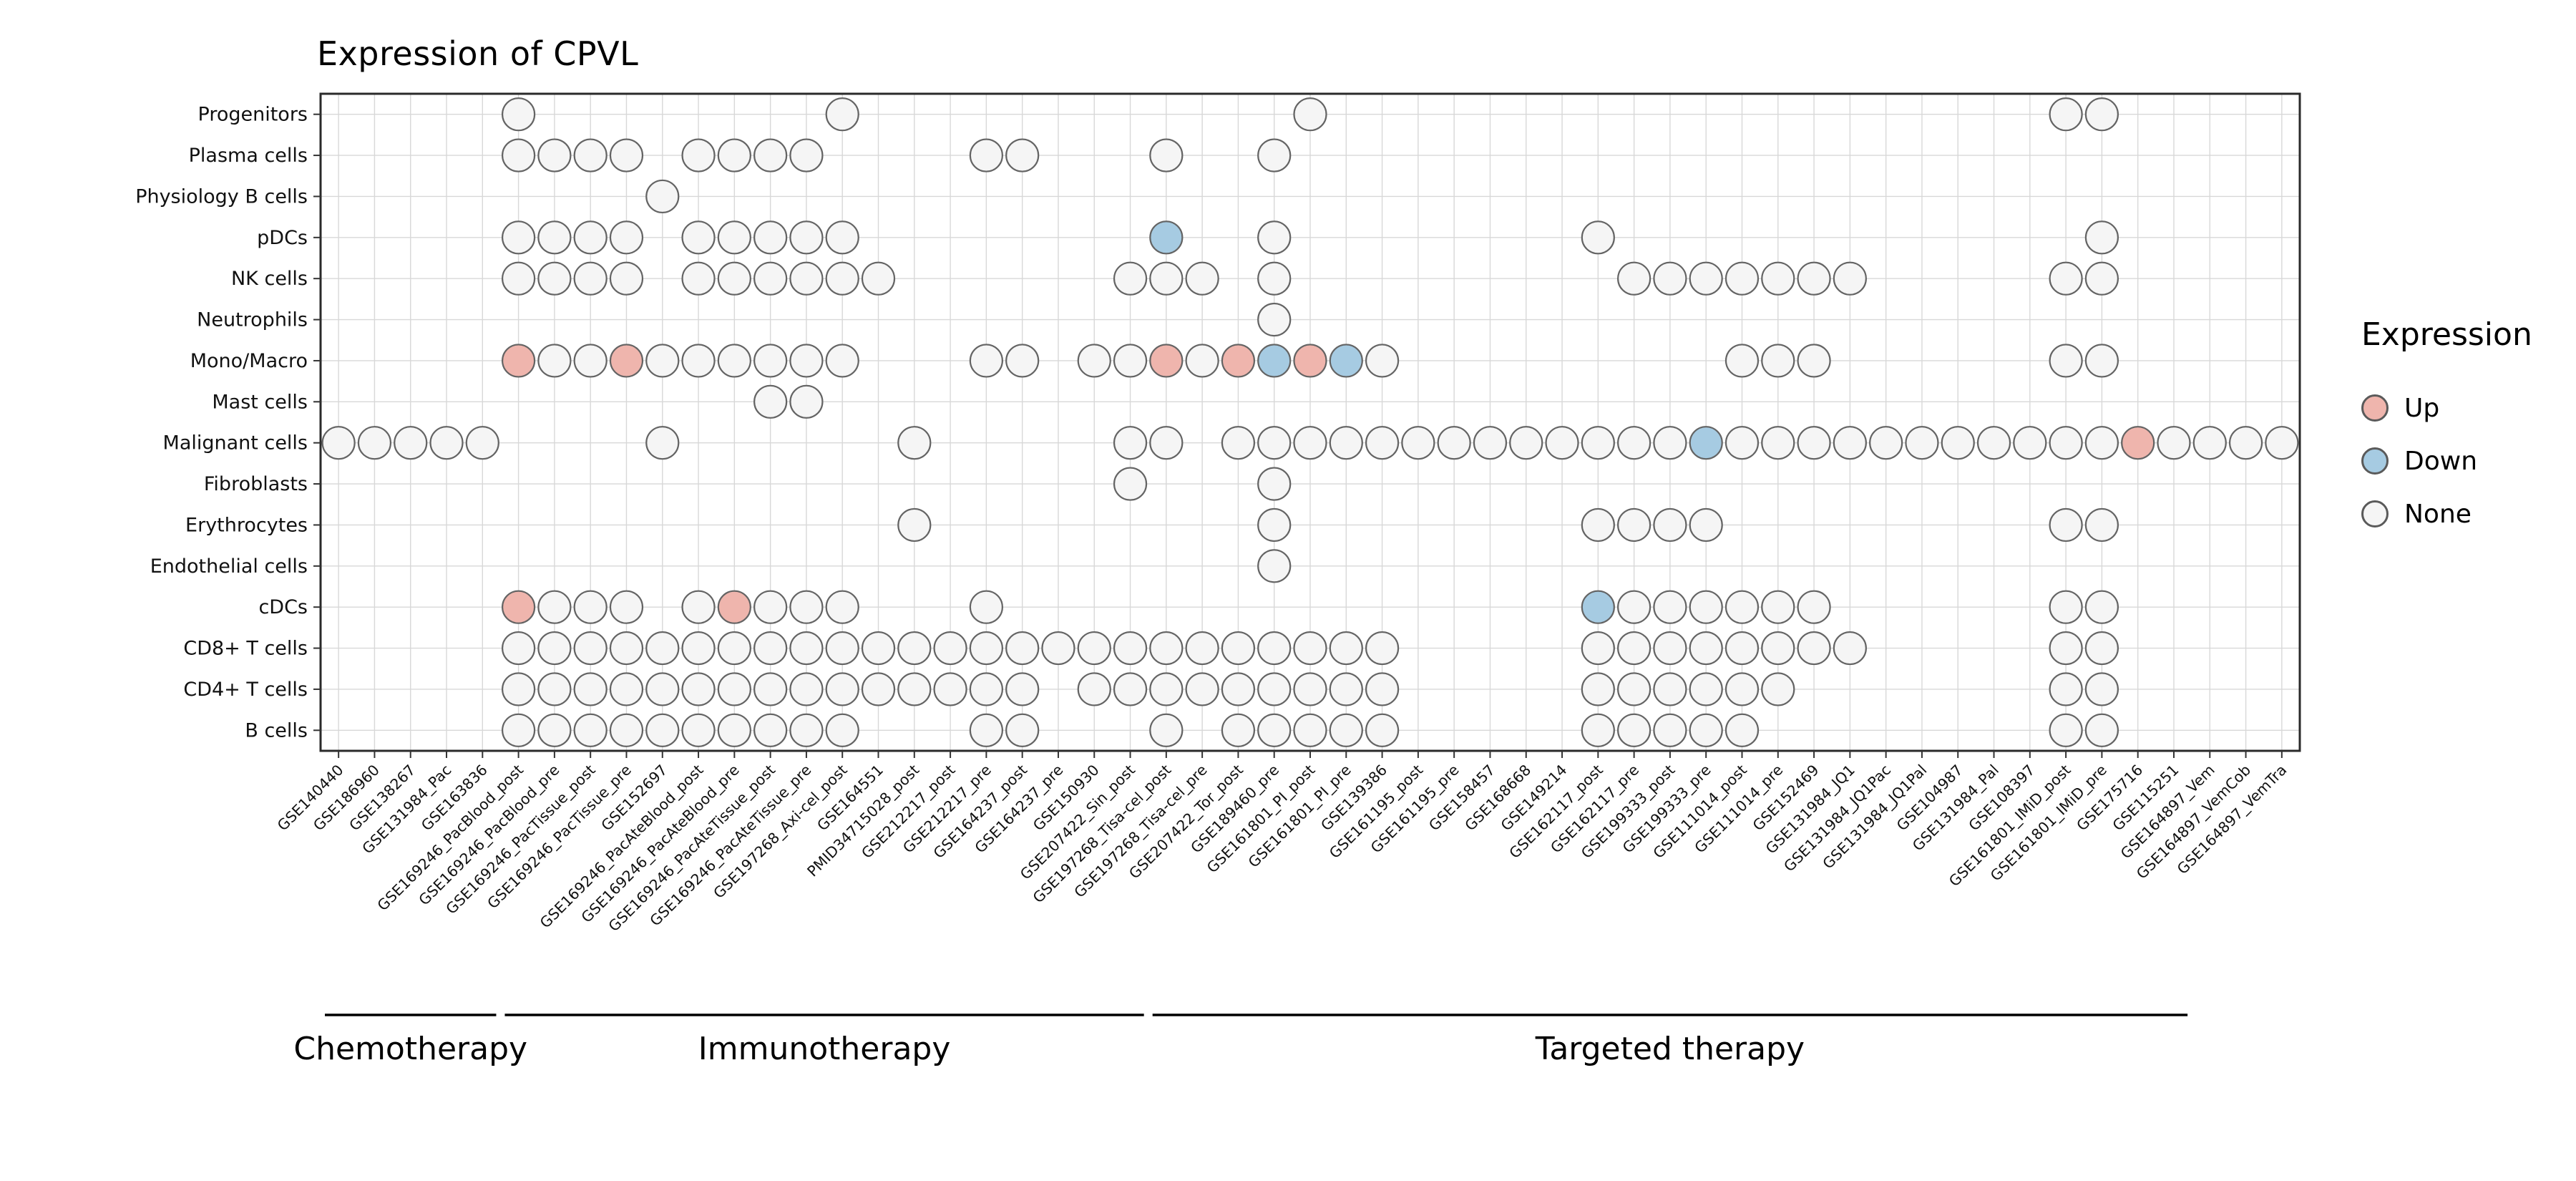  What do you see at coordinates (1670, 1049) in the screenshot?
I see `group-label: Targeted therapy` at bounding box center [1670, 1049].